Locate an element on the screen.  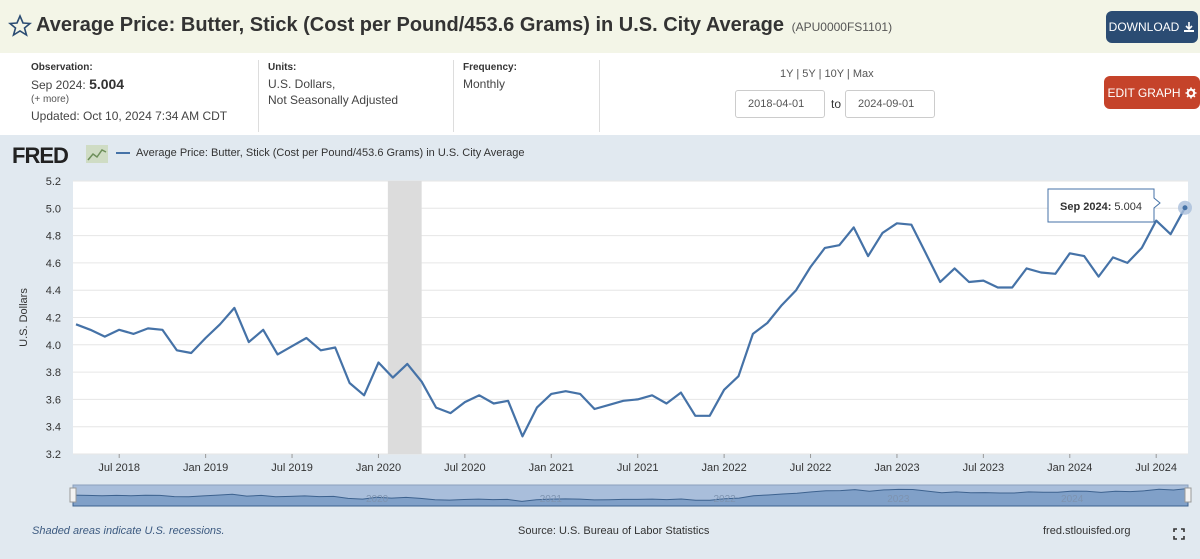
tooltip-text: Sep 2024: 5.004 is located at coordinates (1101, 207).